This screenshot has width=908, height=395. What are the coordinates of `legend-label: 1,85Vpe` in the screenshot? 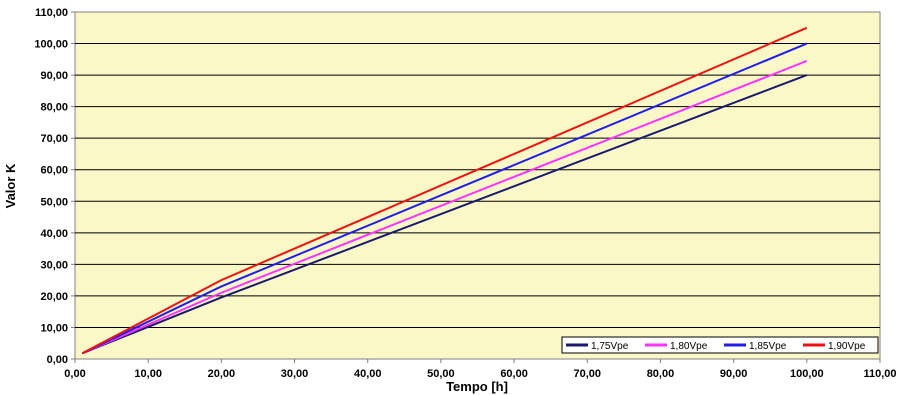 It's located at (768, 346).